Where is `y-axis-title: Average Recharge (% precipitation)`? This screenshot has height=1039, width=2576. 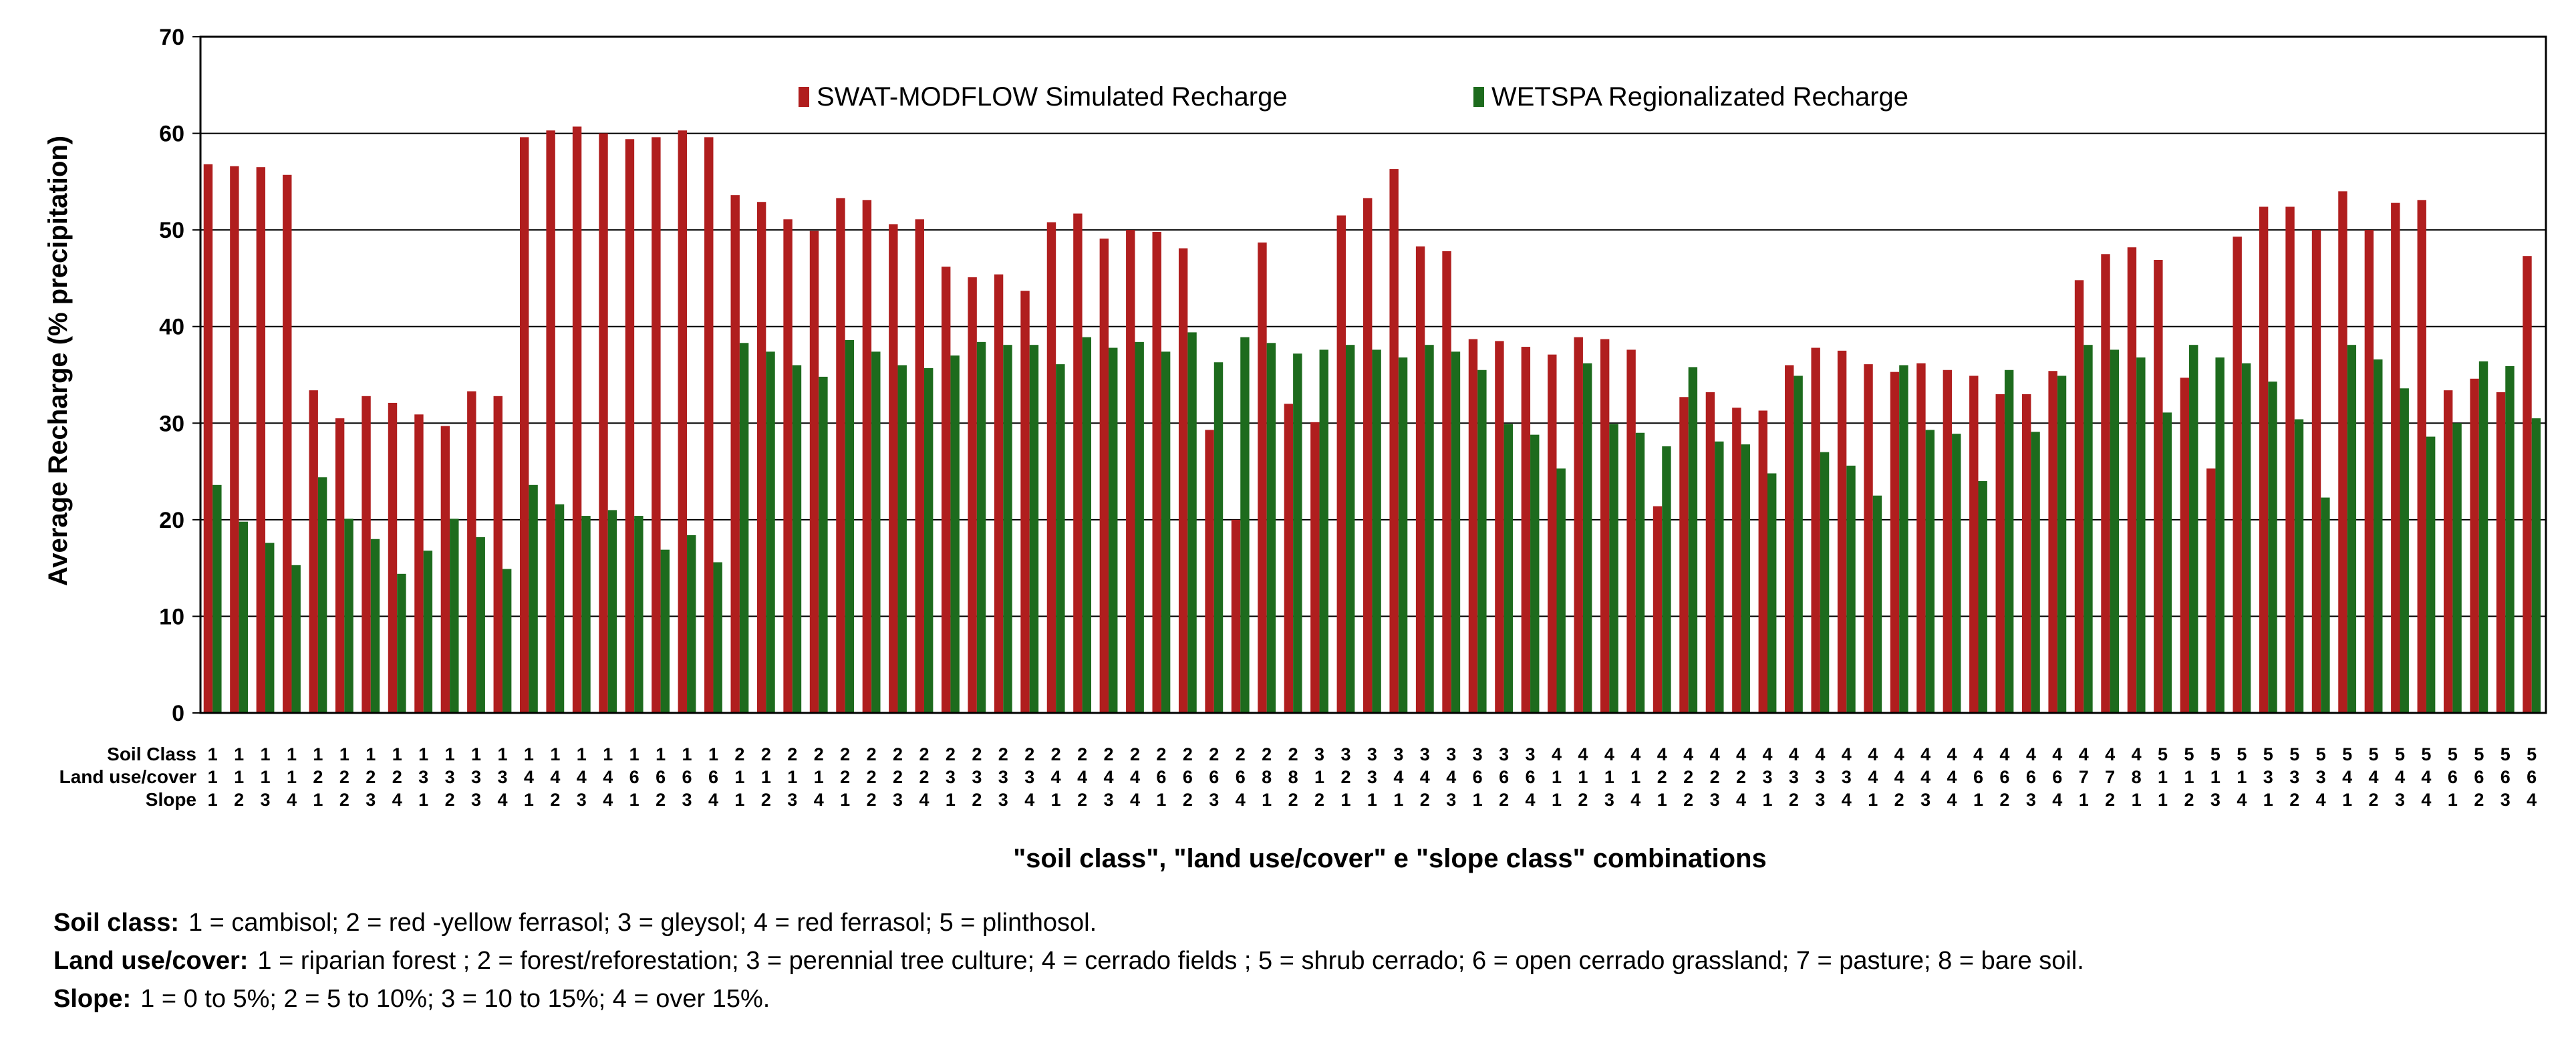 y-axis-title: Average Recharge (% precipitation) is located at coordinates (58, 361).